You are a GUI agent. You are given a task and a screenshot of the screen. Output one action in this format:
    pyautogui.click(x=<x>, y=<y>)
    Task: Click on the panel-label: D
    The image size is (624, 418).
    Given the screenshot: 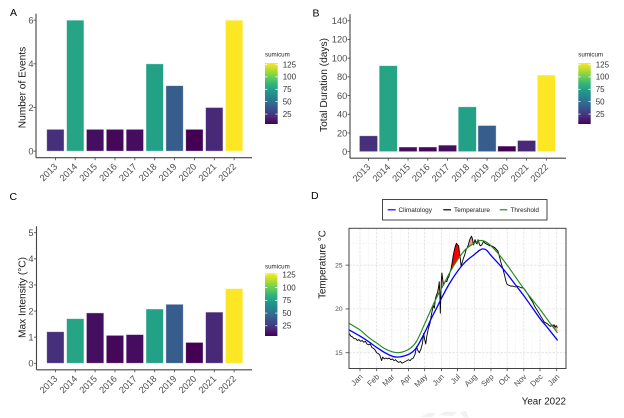 What is the action you would take?
    pyautogui.click(x=315, y=196)
    